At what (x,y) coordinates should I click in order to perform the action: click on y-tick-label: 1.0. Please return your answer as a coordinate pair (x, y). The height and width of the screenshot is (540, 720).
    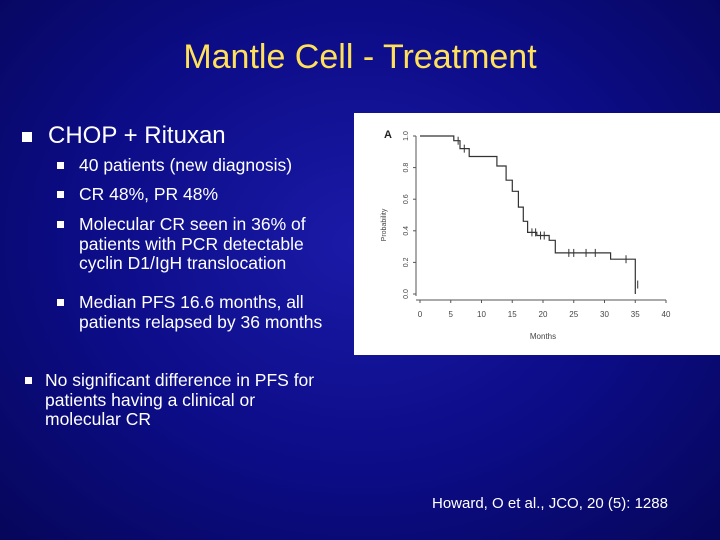
    Looking at the image, I should click on (406, 136).